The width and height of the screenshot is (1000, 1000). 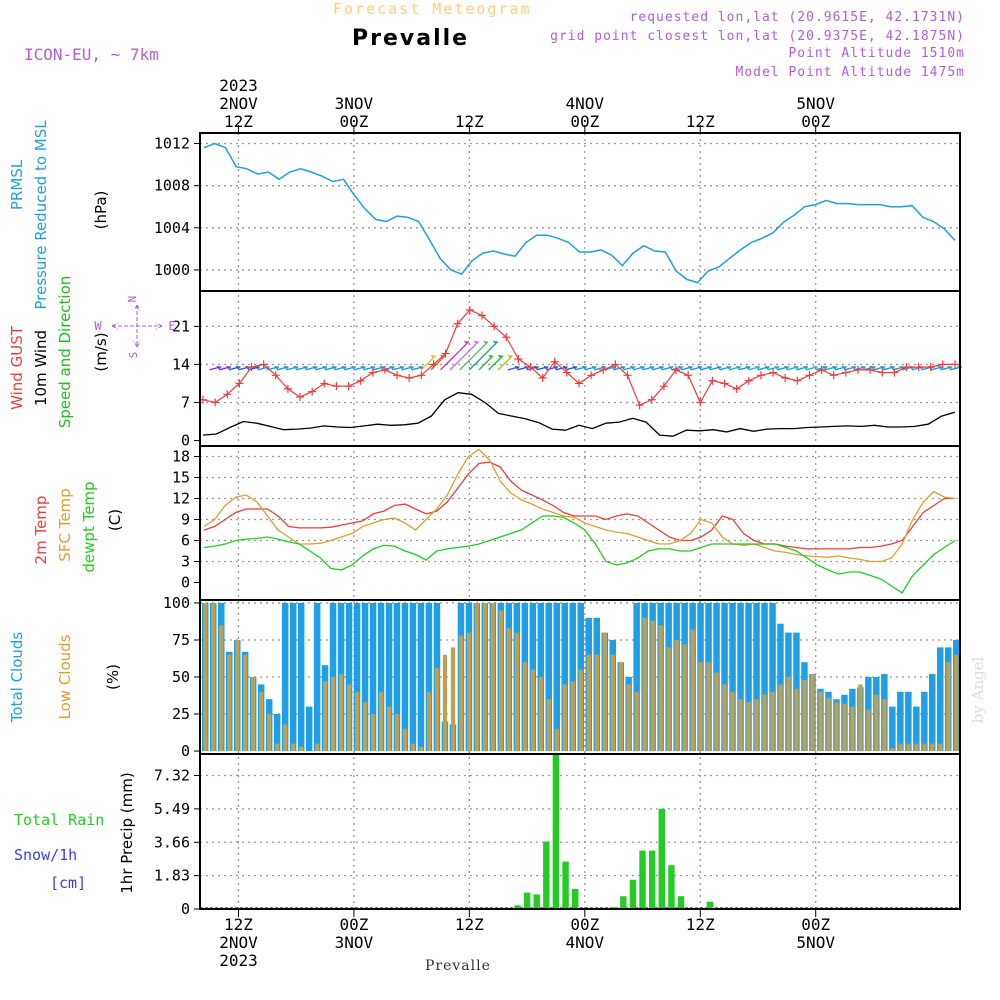 I want to click on time-label-top: 2NOV, so click(x=238, y=103).